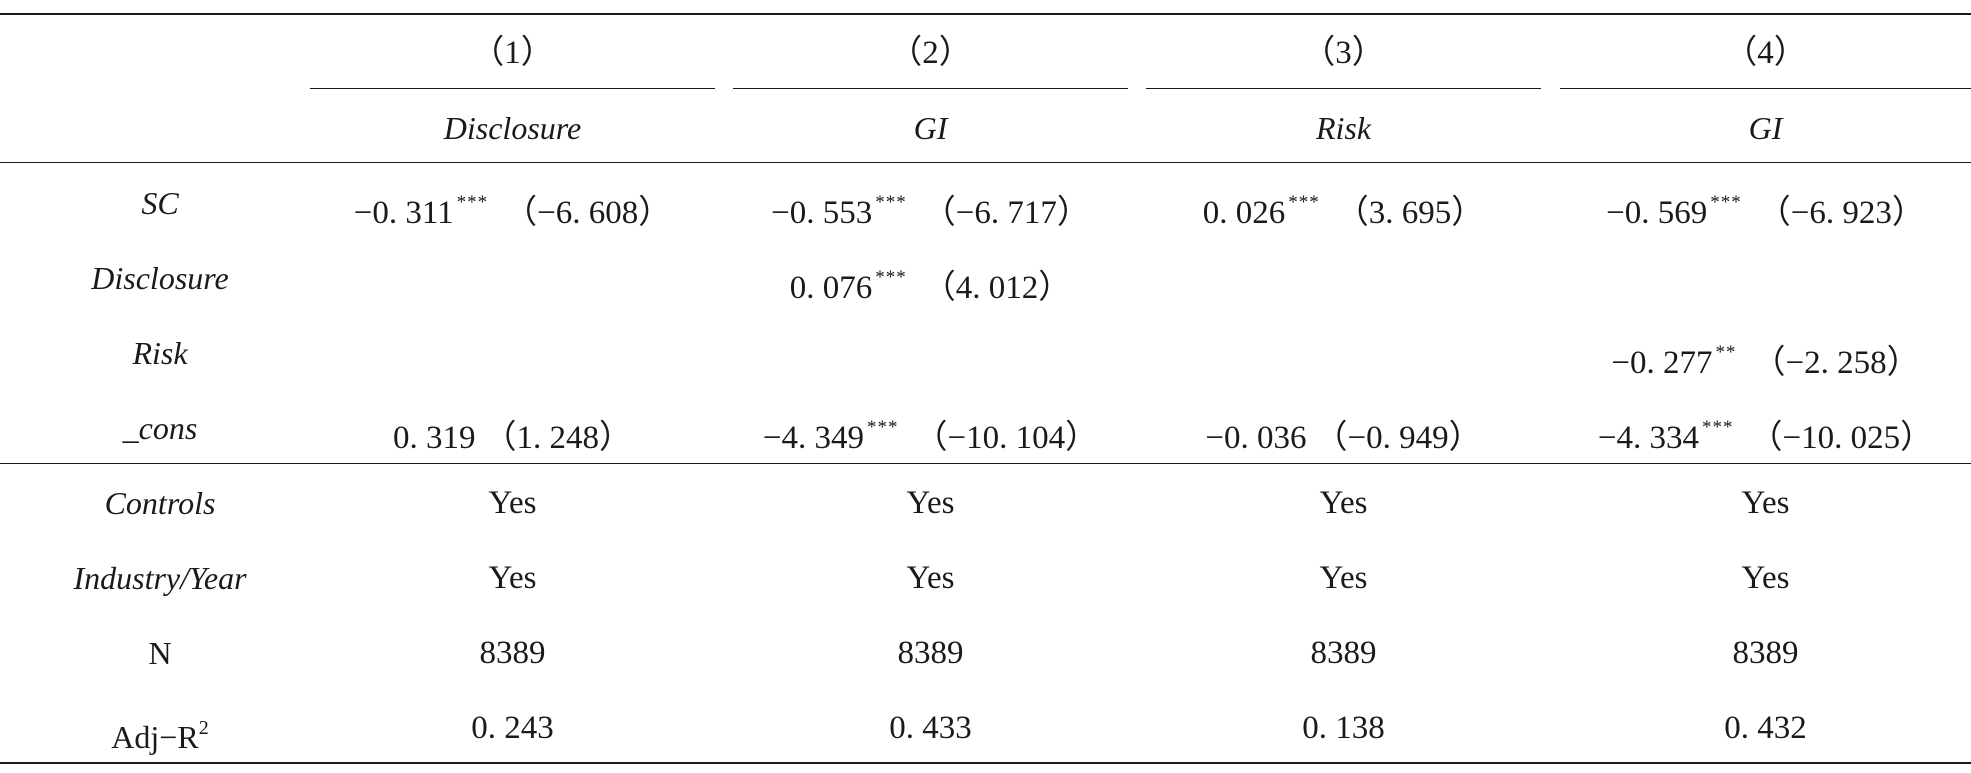  Describe the element at coordinates (985, 463) in the screenshot. I see `mid-rule` at that location.